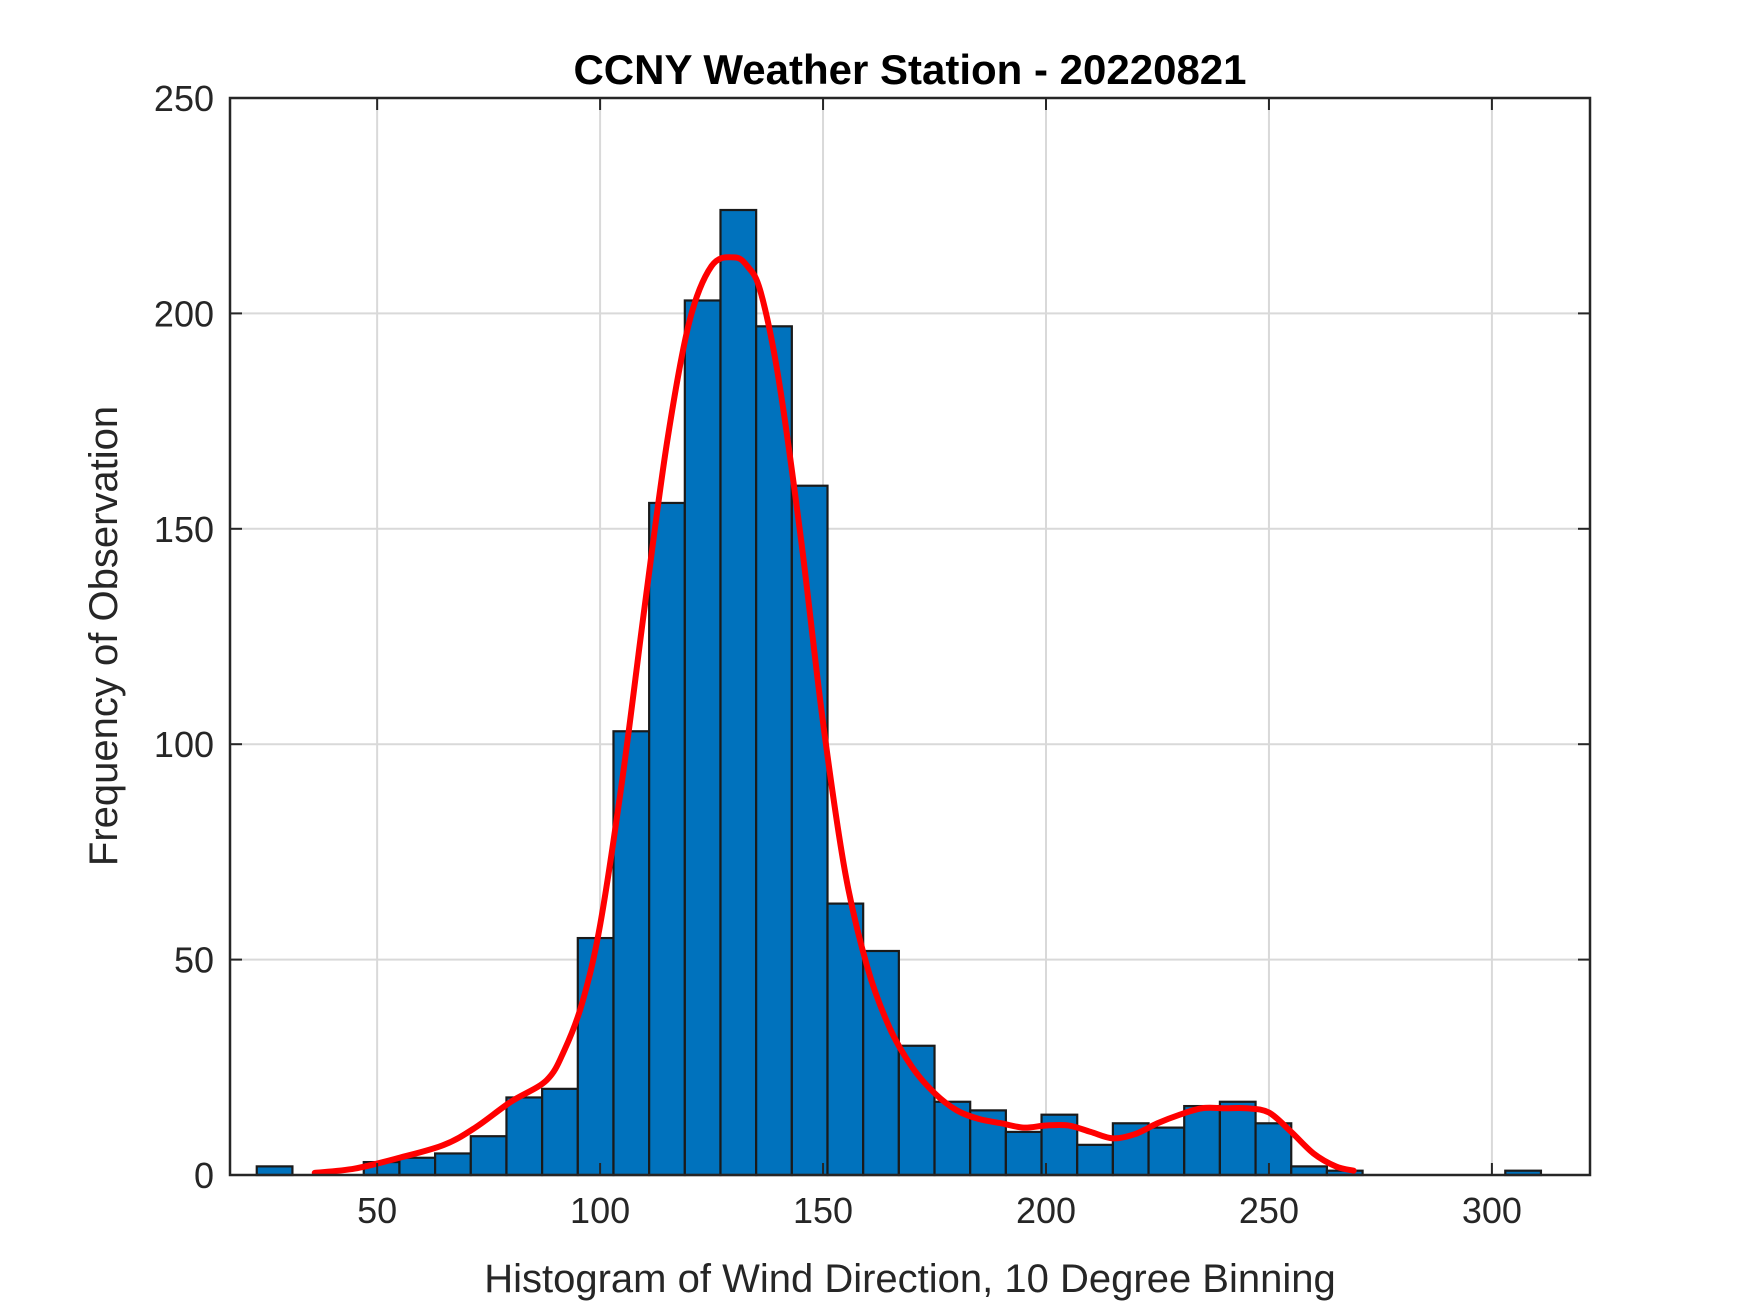  What do you see at coordinates (1492, 1210) in the screenshot?
I see `x-tick-label: 300` at bounding box center [1492, 1210].